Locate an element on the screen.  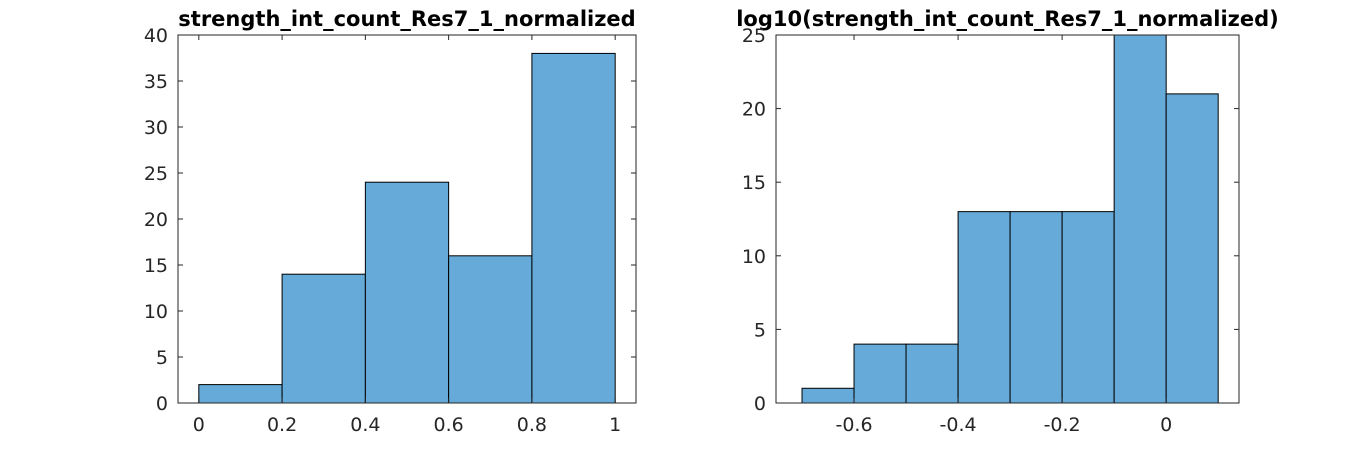
y-tick-label: 40 is located at coordinates (156, 36).